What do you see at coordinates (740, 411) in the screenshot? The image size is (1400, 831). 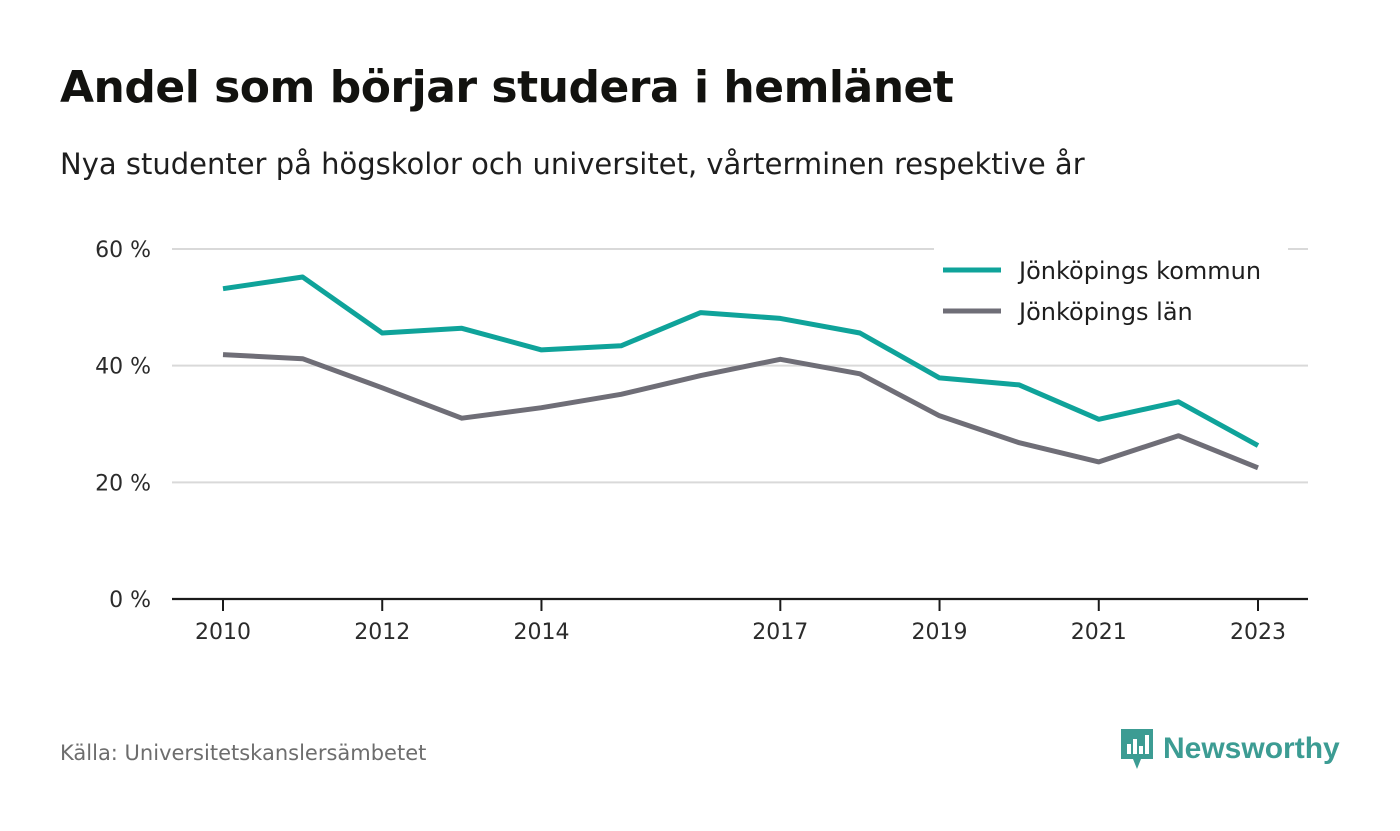 I see `series-line-lan` at bounding box center [740, 411].